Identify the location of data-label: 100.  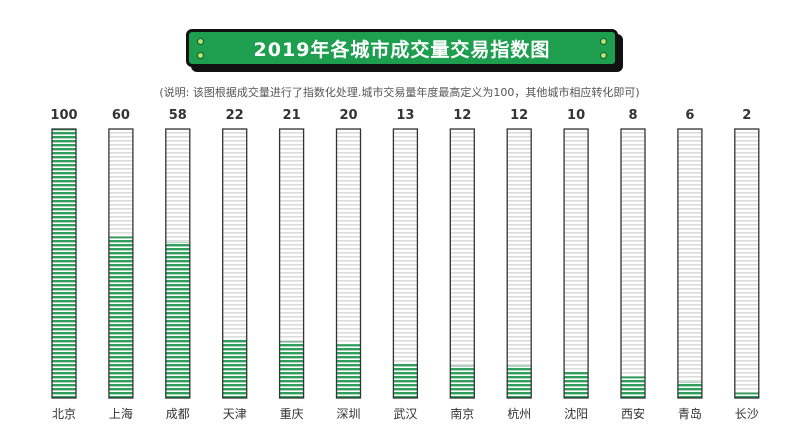
(63, 115).